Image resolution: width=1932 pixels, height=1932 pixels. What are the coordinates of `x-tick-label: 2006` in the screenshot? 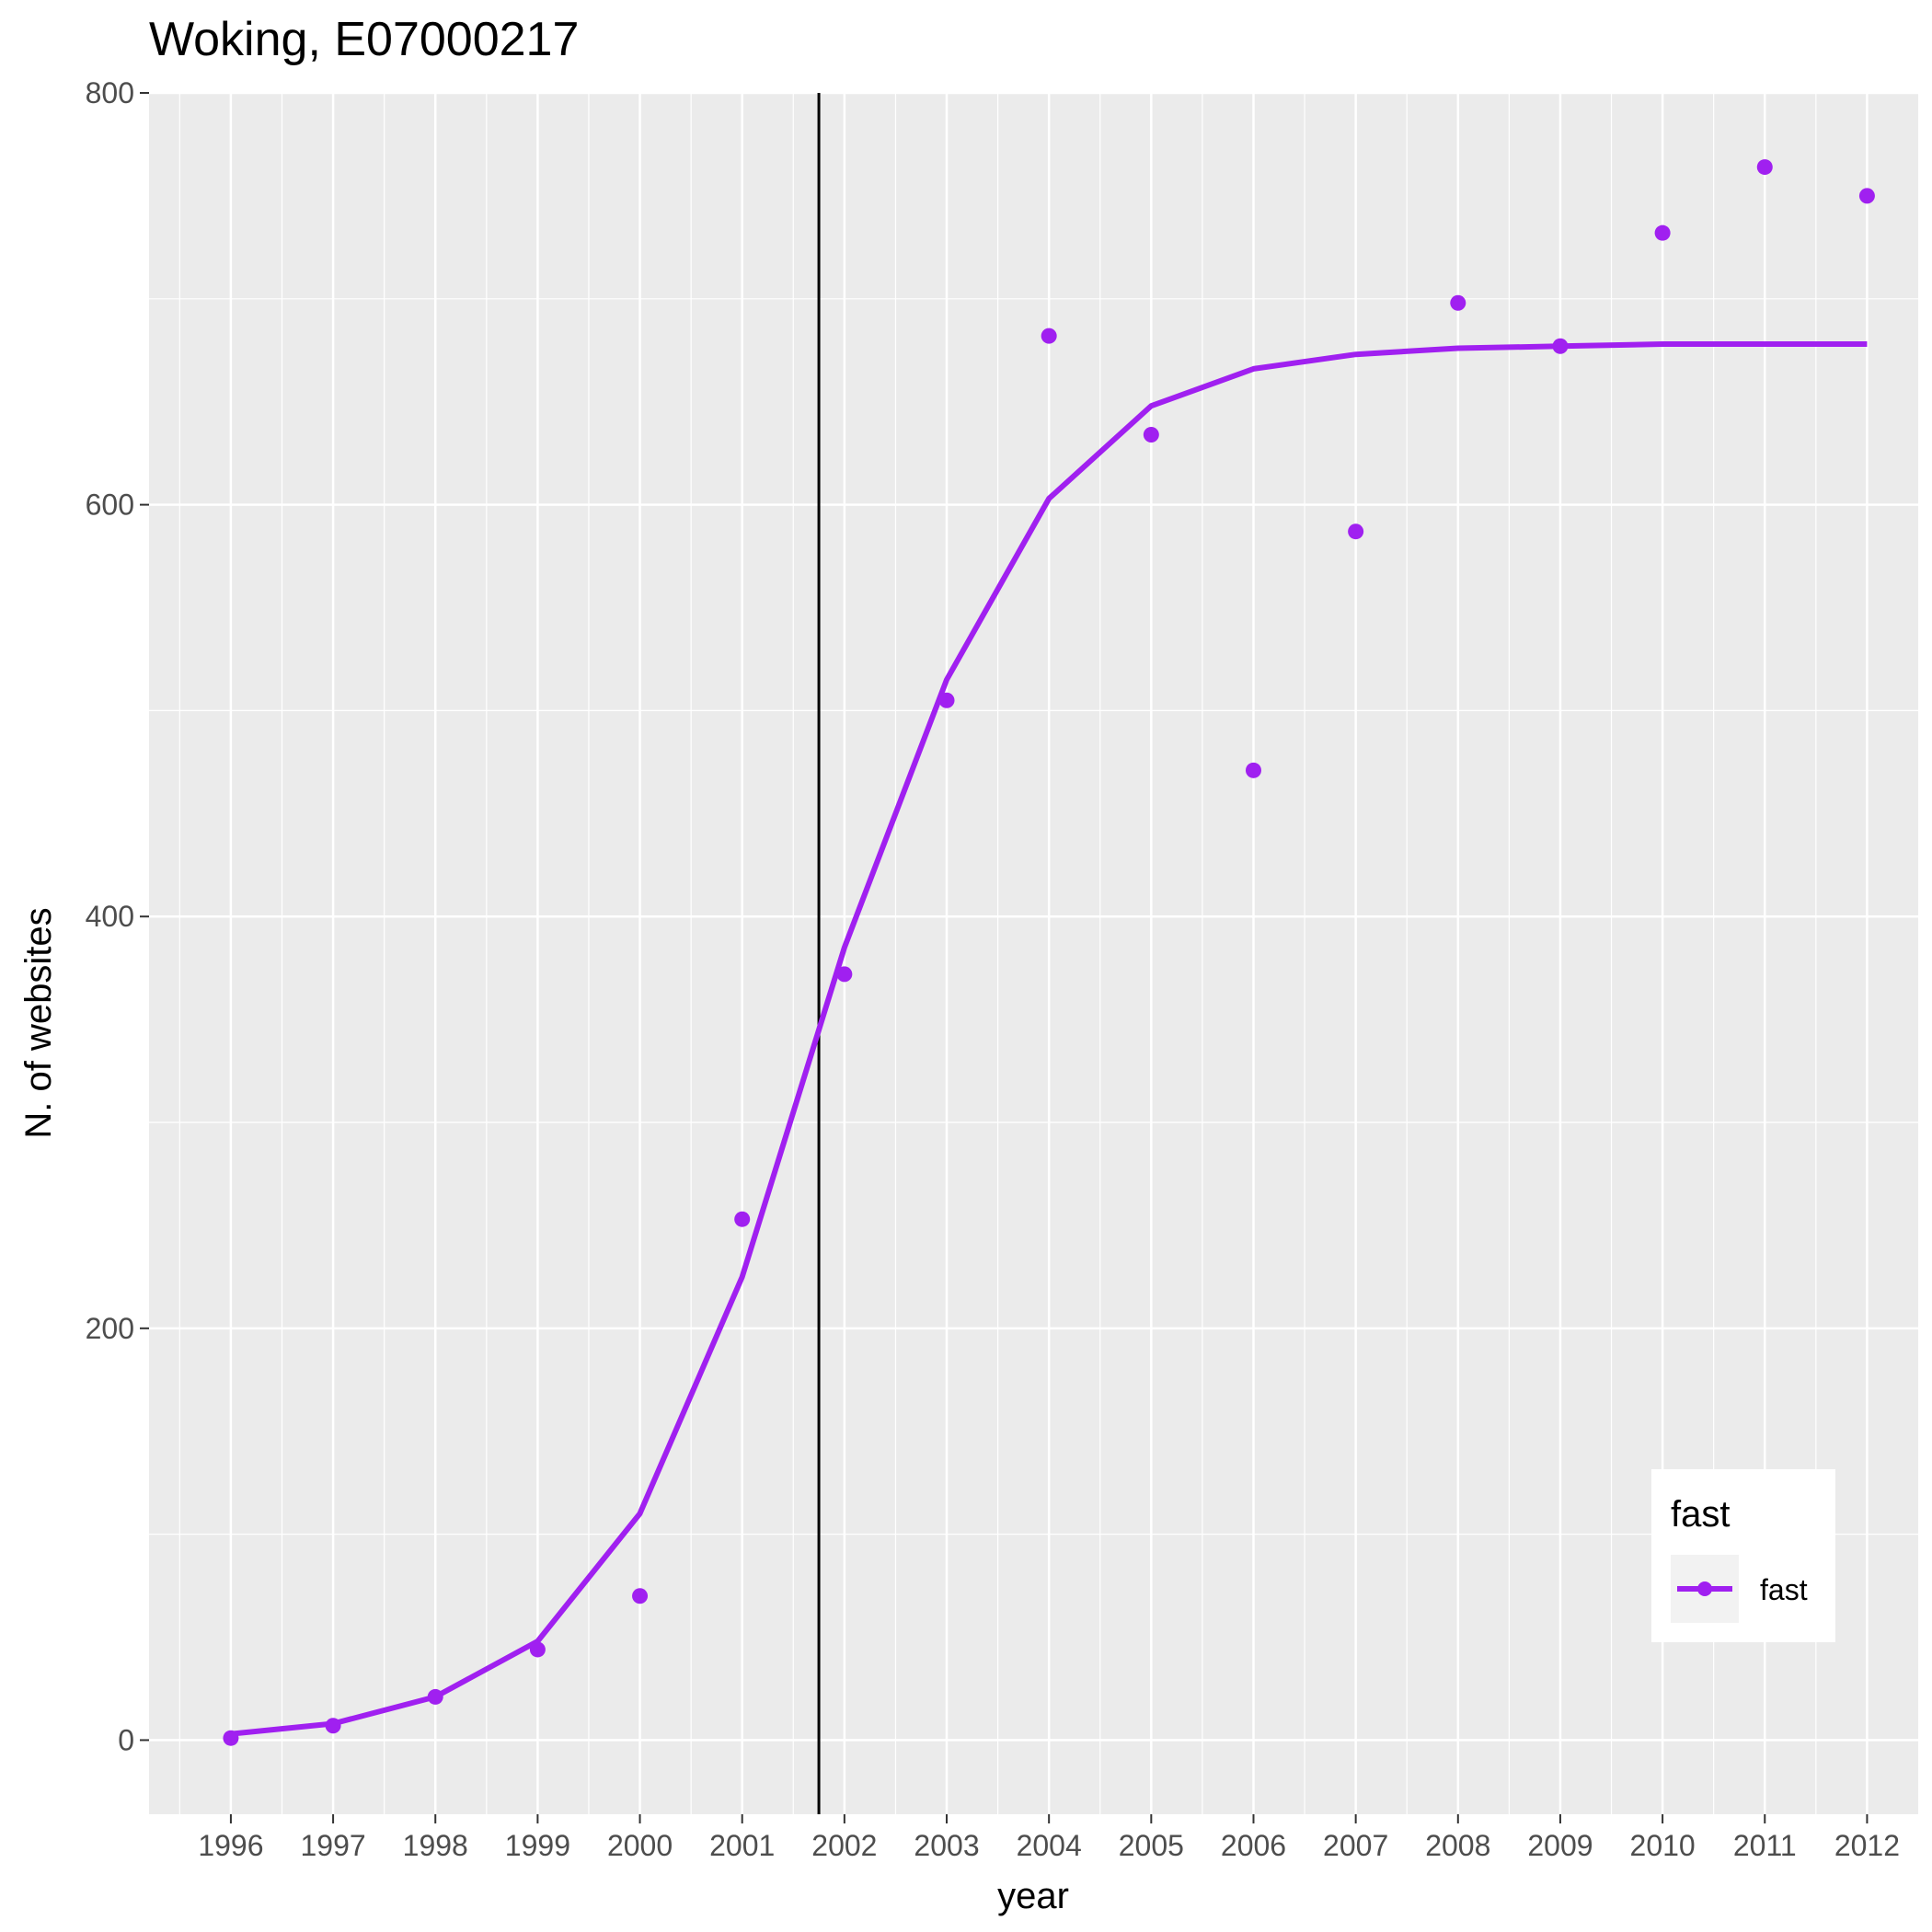 It's located at (1253, 1845).